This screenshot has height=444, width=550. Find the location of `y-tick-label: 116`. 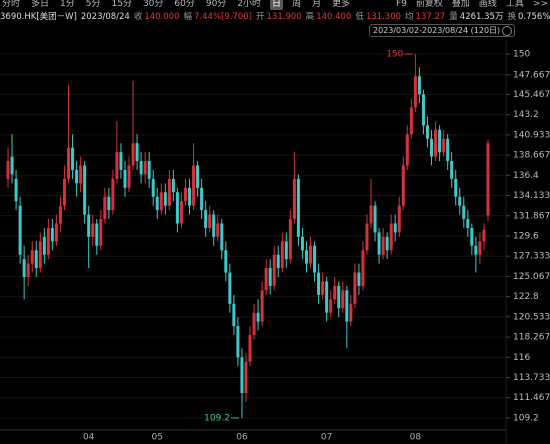

y-tick-label: 116 is located at coordinates (521, 358).